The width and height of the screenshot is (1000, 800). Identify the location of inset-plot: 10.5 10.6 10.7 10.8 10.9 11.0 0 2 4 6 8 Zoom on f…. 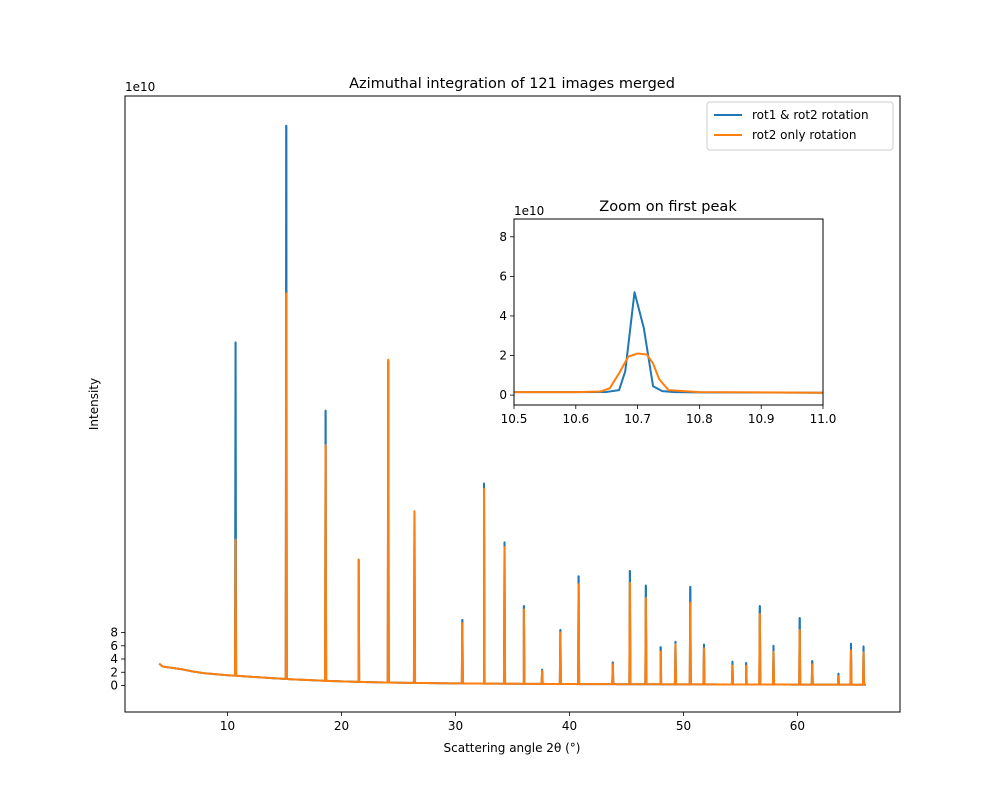
(667, 312).